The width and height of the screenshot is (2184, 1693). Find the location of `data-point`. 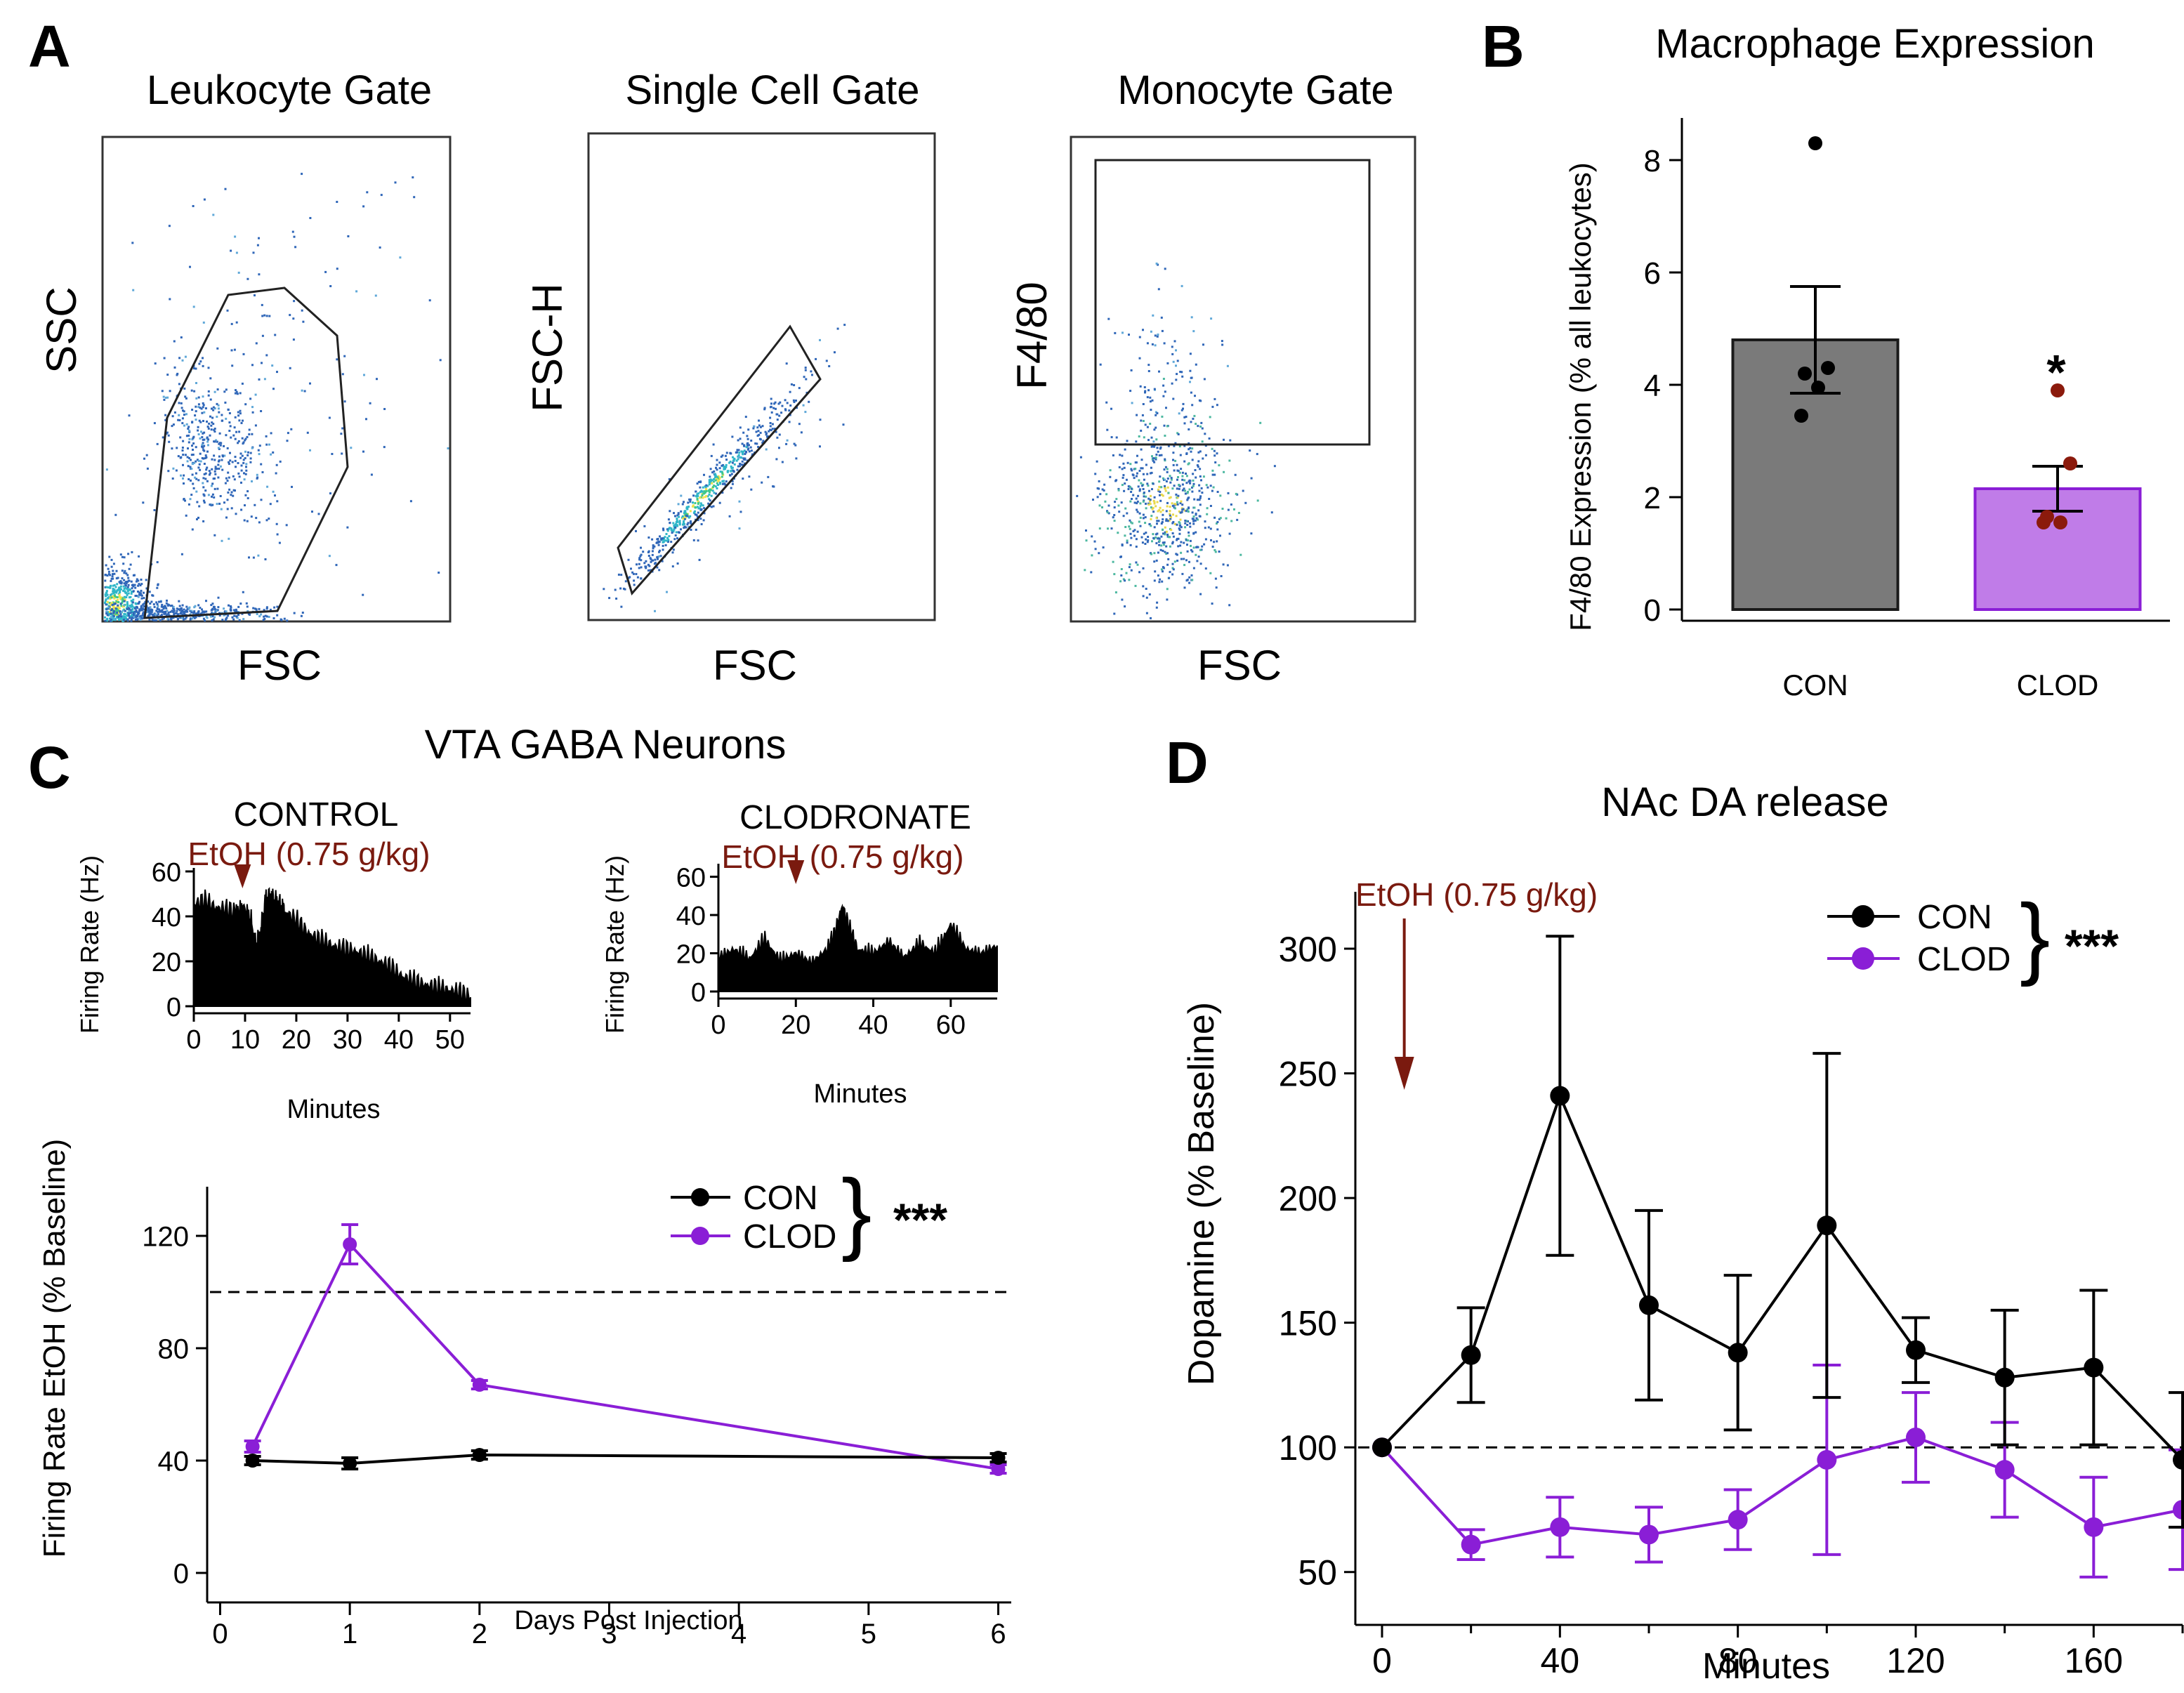

data-point is located at coordinates (1818, 388).